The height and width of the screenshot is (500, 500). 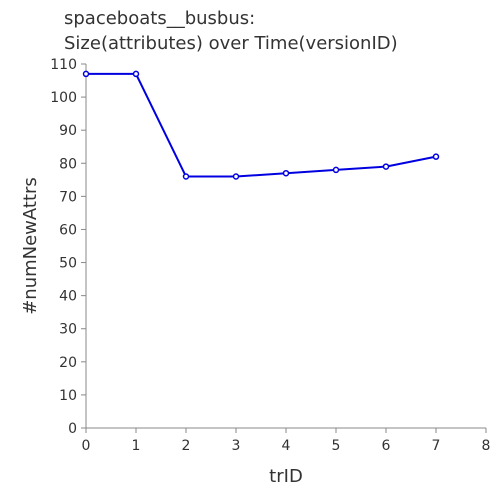 What do you see at coordinates (72, 429) in the screenshot?
I see `y-tick-label: 0` at bounding box center [72, 429].